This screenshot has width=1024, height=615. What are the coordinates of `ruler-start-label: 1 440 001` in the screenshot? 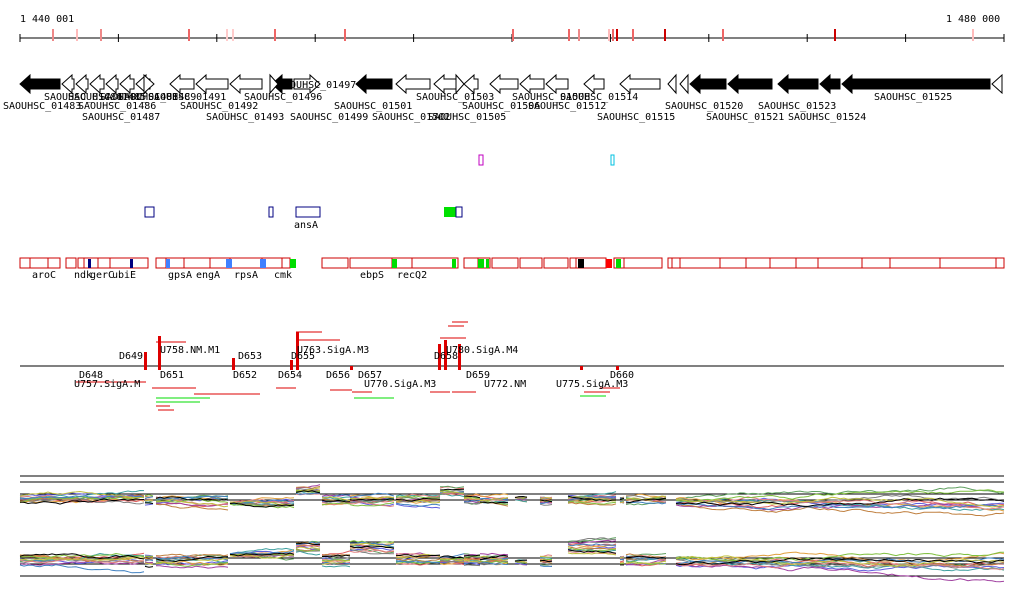 It's located at (47, 20).